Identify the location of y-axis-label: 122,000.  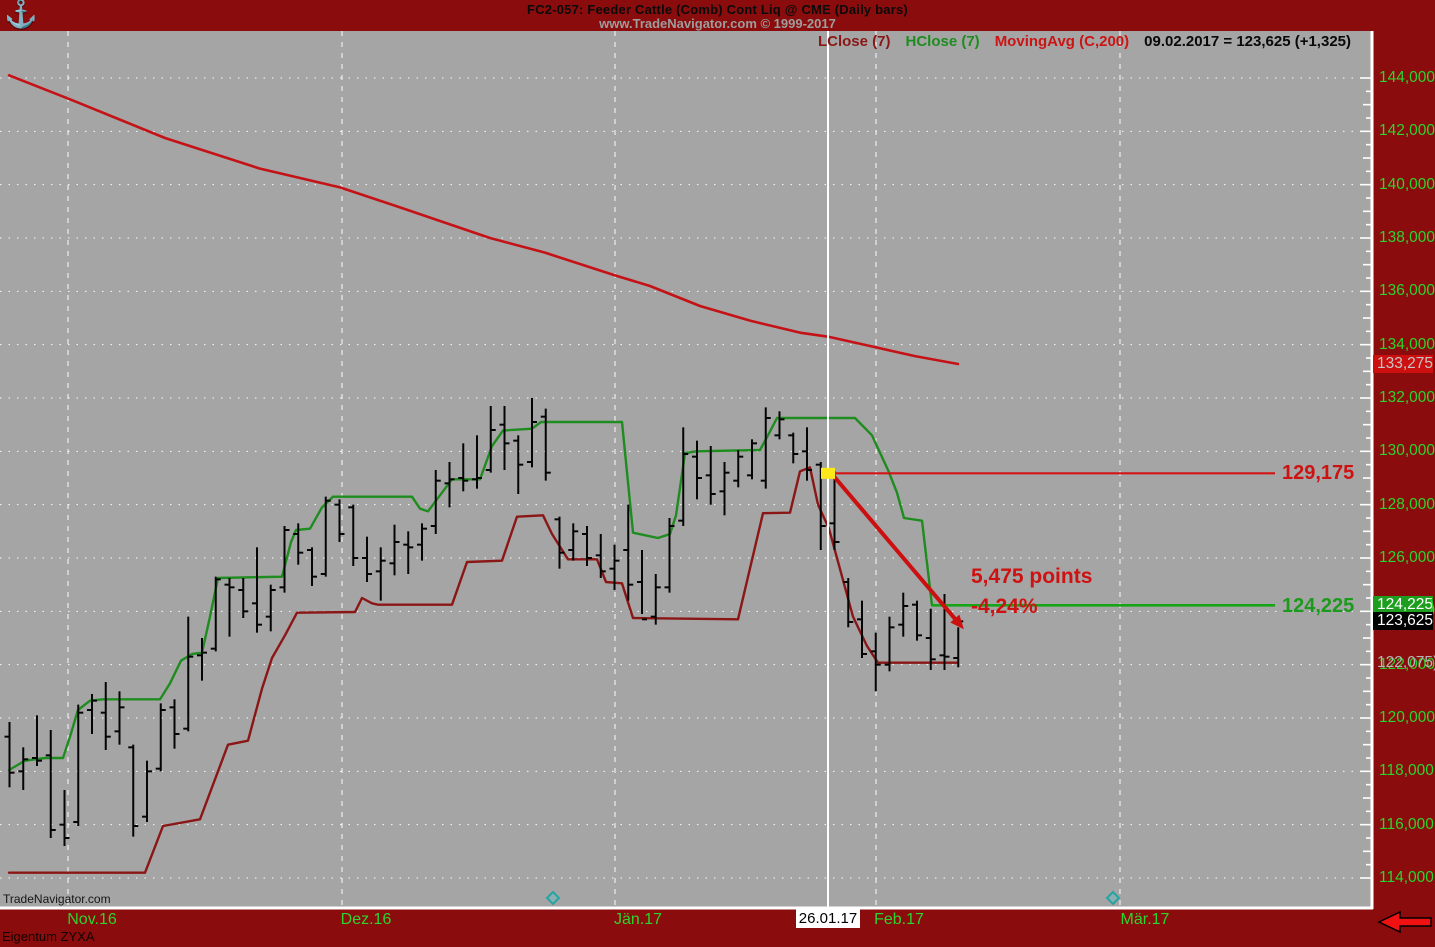
(1407, 664).